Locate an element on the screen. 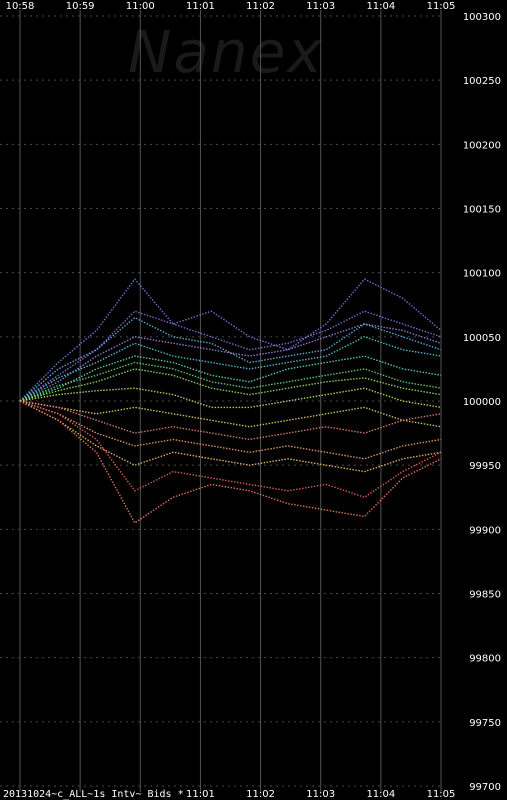  x-tick-label-top: 10:59 is located at coordinates (80, 6).